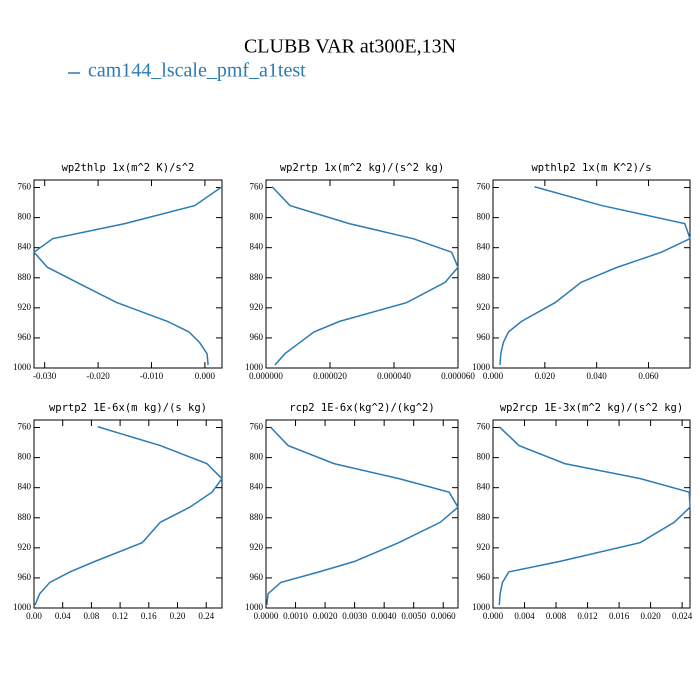  Describe the element at coordinates (266, 376) in the screenshot. I see `x-tick-label: 0.000000` at that location.